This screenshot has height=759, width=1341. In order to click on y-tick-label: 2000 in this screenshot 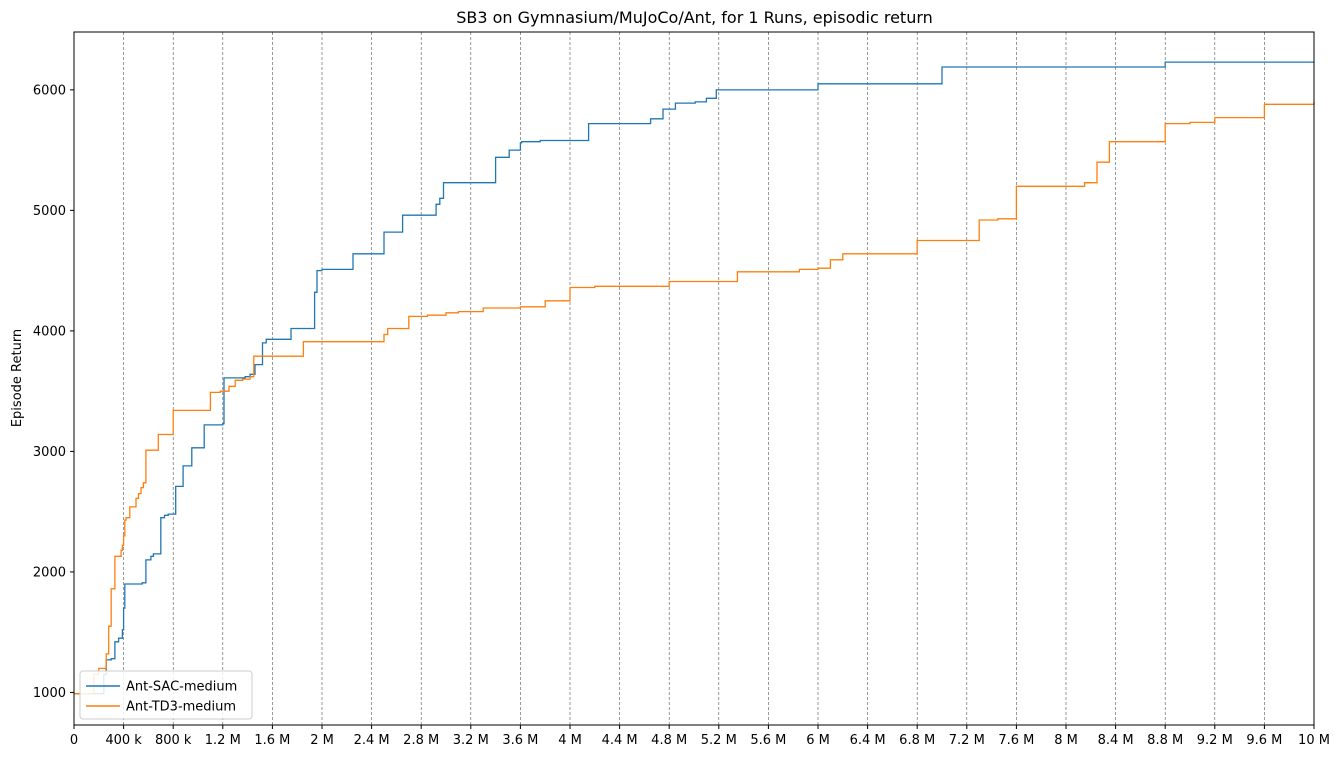, I will do `click(49, 572)`.